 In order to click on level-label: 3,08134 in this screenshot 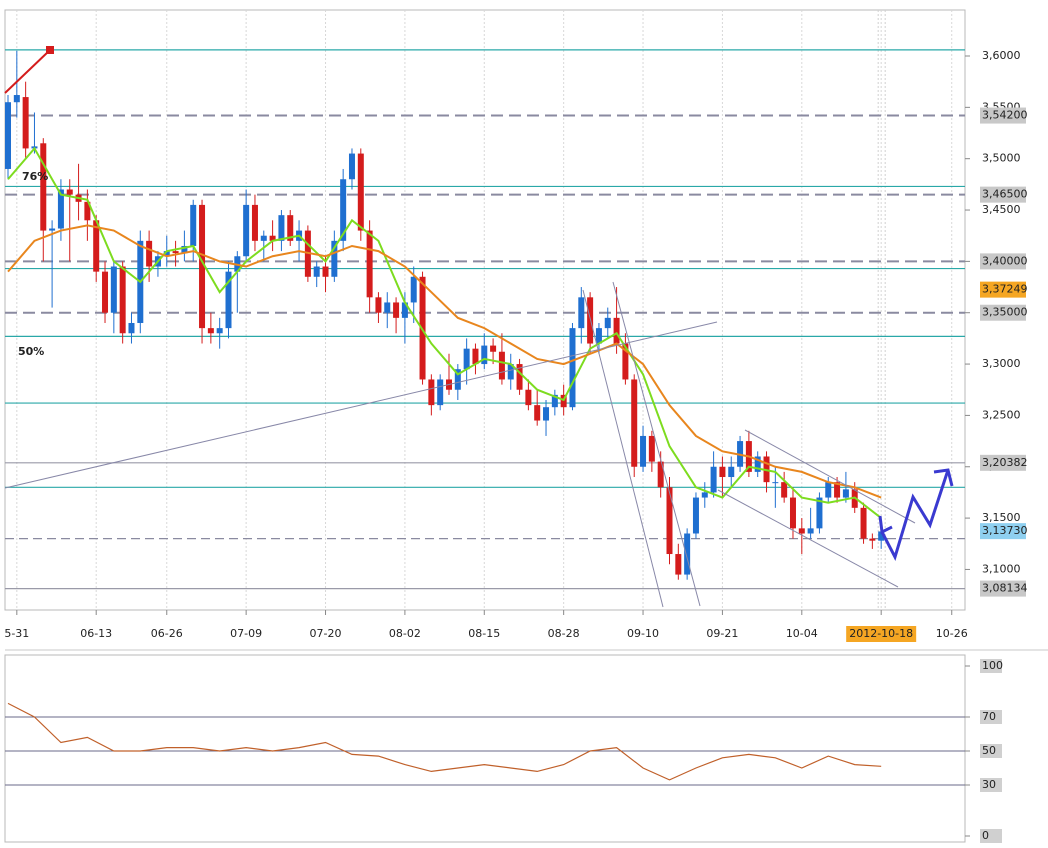, I will do `click(1005, 588)`.